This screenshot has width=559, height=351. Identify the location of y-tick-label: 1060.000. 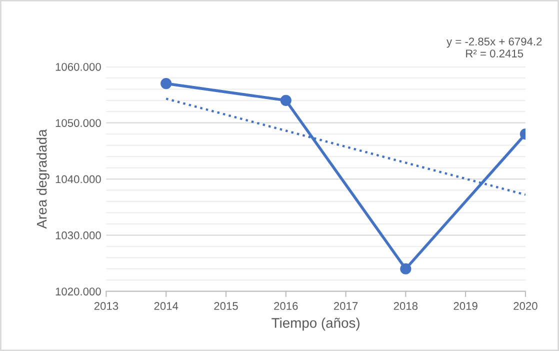
(78, 66).